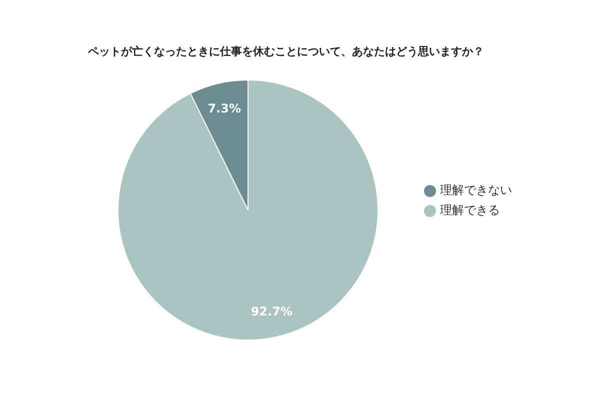 The width and height of the screenshot is (600, 400). Describe the element at coordinates (224, 109) in the screenshot. I see `data-label: 7.3%` at that location.